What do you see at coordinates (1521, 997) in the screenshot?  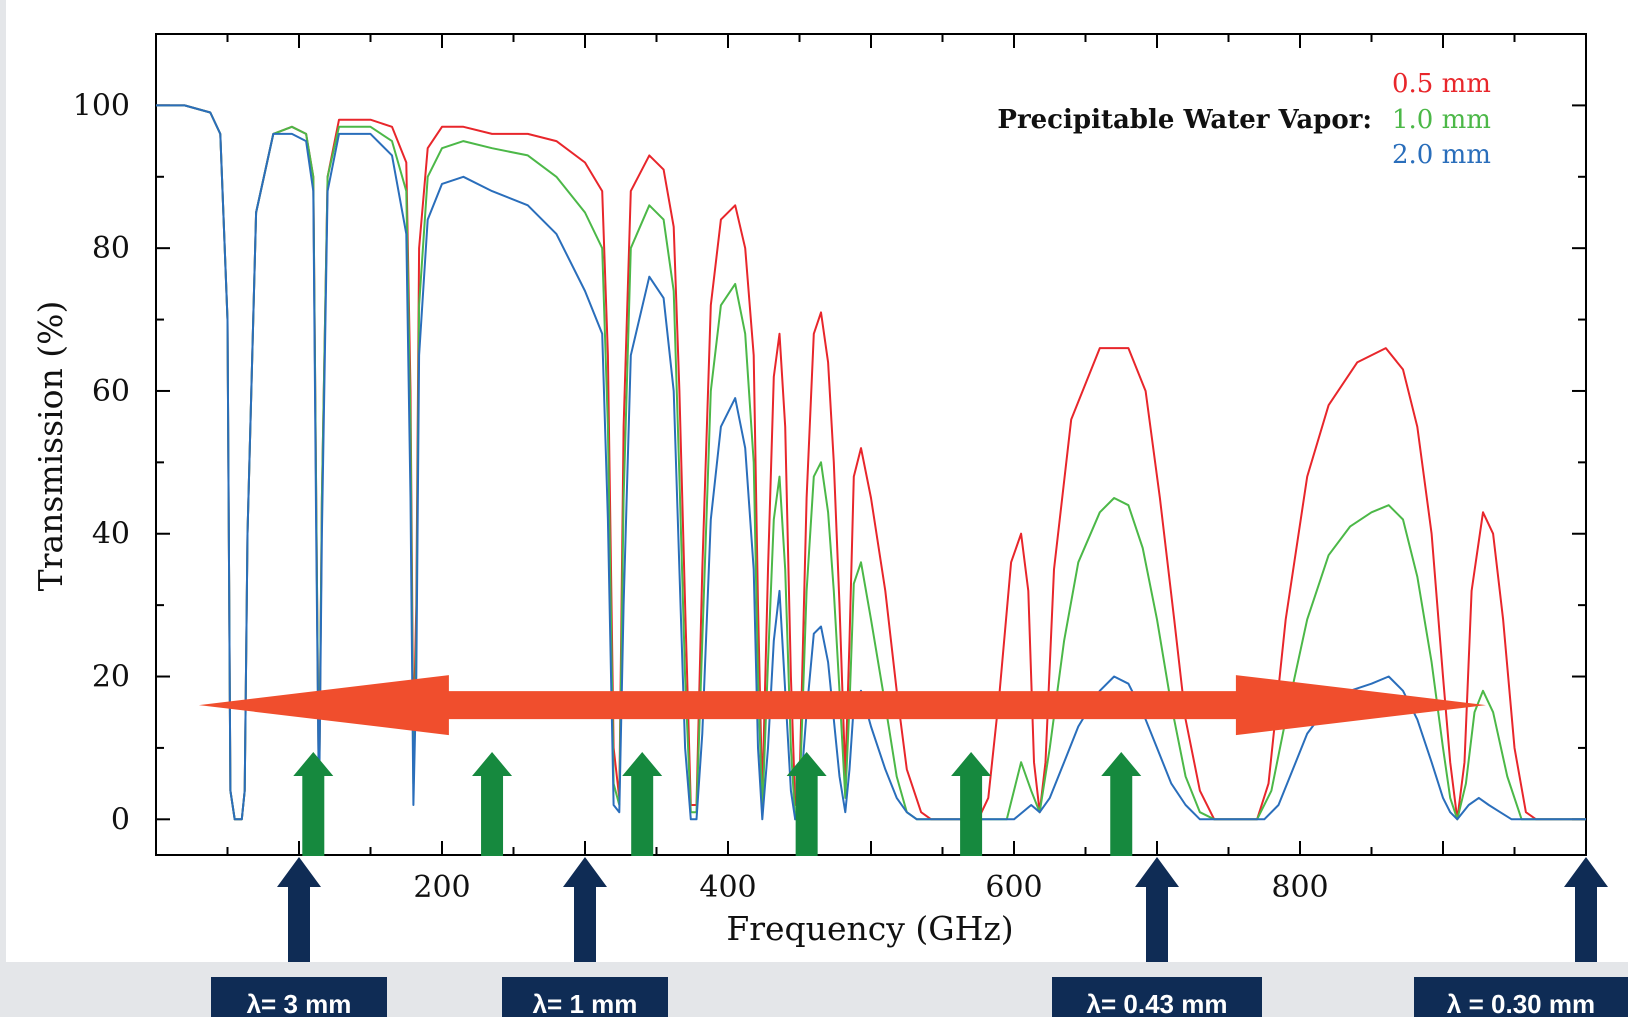 I see `wavelength-label-0-30mm: λ = 0.30 mm` at bounding box center [1521, 997].